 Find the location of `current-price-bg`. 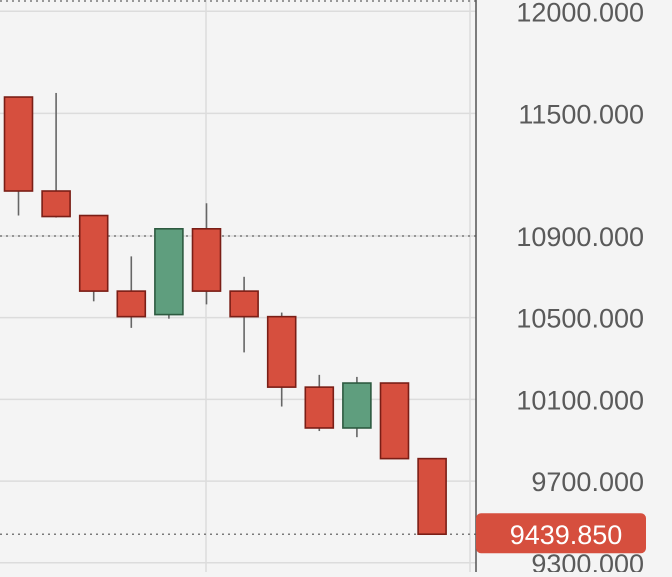

current-price-bg is located at coordinates (561, 533).